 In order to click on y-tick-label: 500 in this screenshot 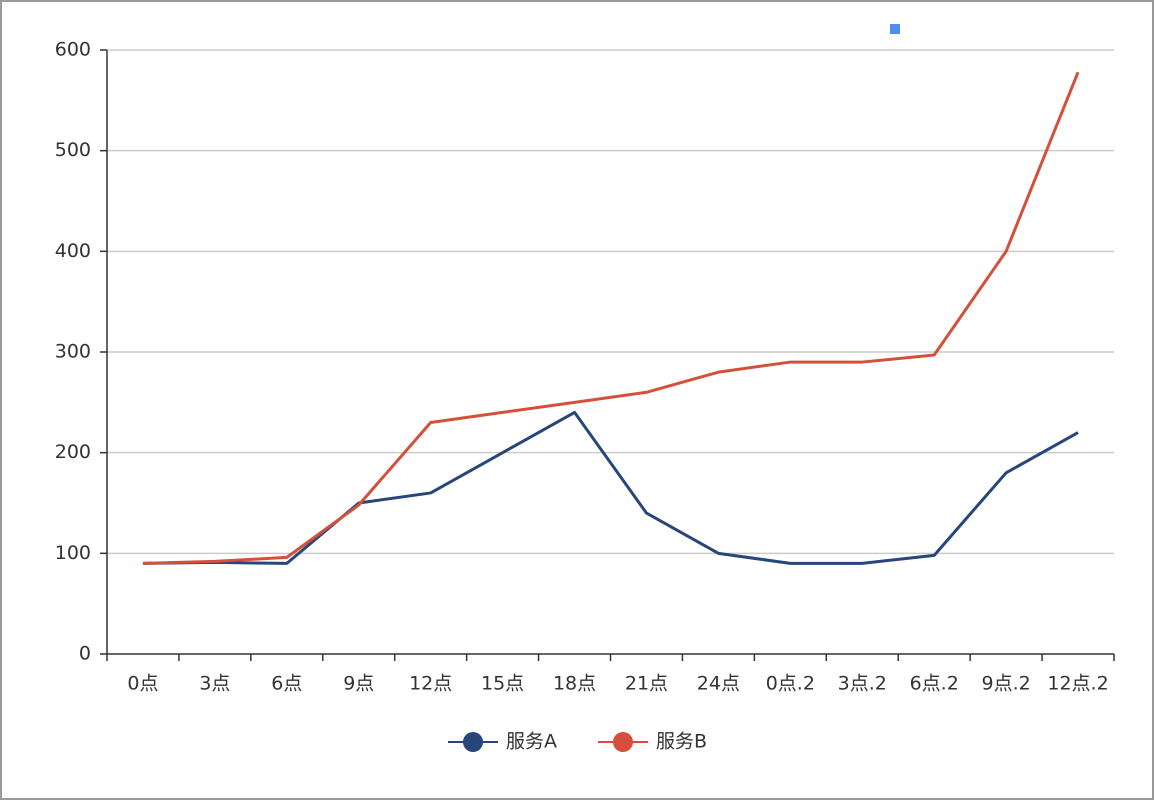, I will do `click(73, 150)`.